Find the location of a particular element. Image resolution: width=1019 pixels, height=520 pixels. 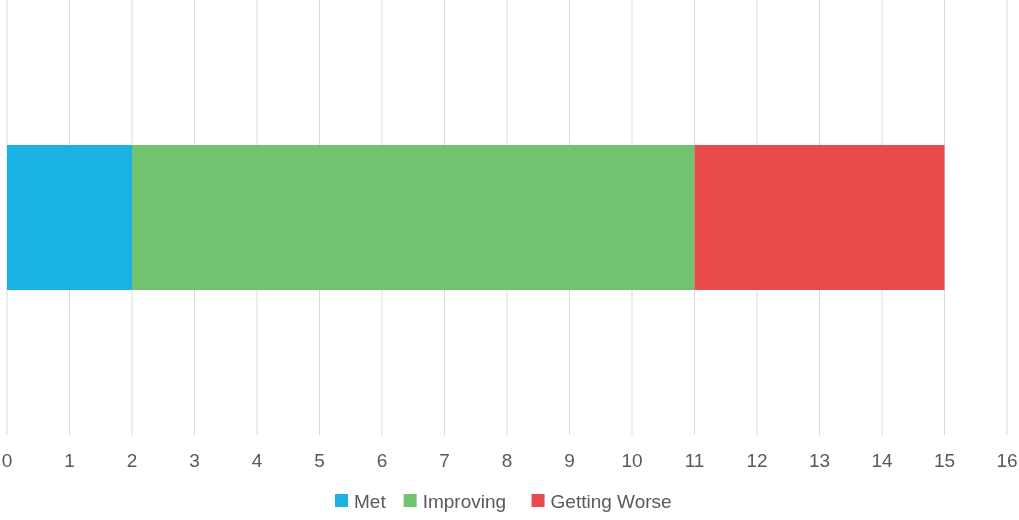

x-tick-label: 13 is located at coordinates (819, 460).